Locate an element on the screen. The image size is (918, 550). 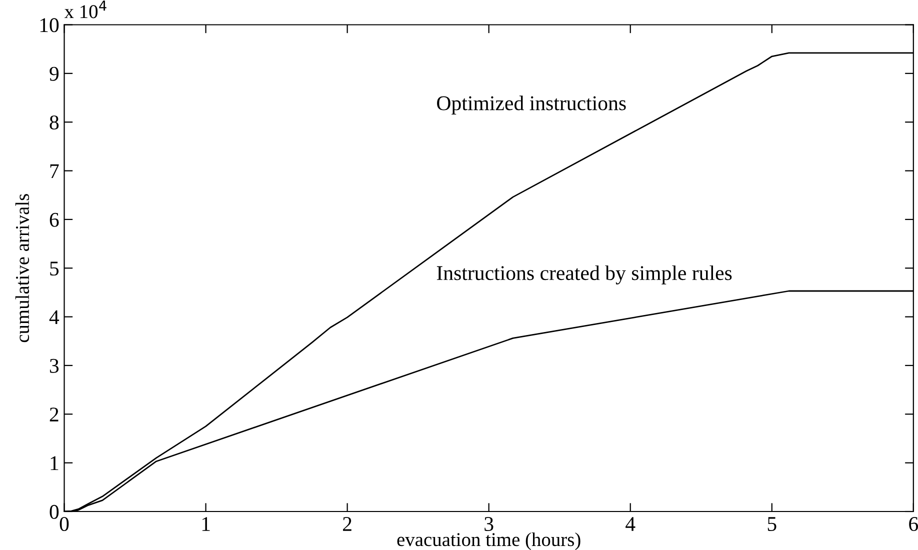
y-tick-label: 6 is located at coordinates (54, 219).